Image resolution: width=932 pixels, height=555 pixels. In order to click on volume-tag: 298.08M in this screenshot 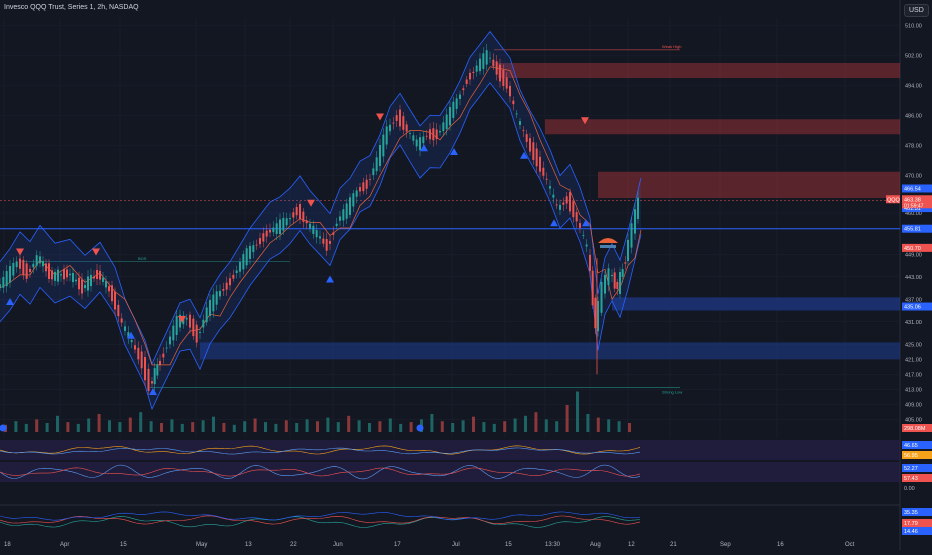, I will do `click(915, 429)`.